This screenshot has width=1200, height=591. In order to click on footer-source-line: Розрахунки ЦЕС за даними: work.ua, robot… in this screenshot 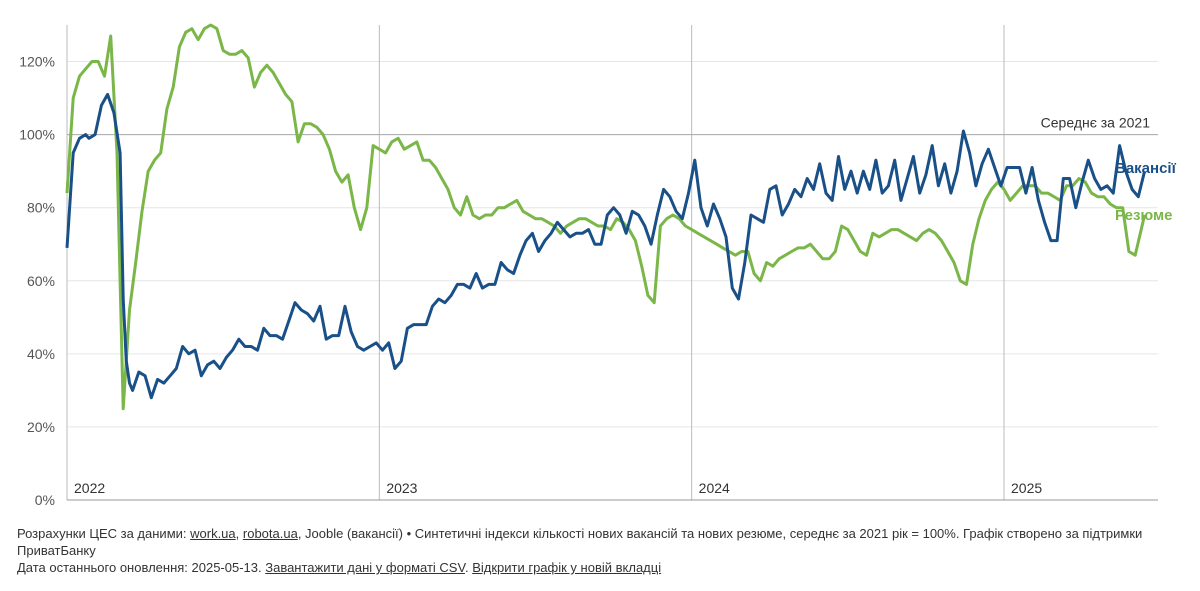, I will do `click(608, 542)`.